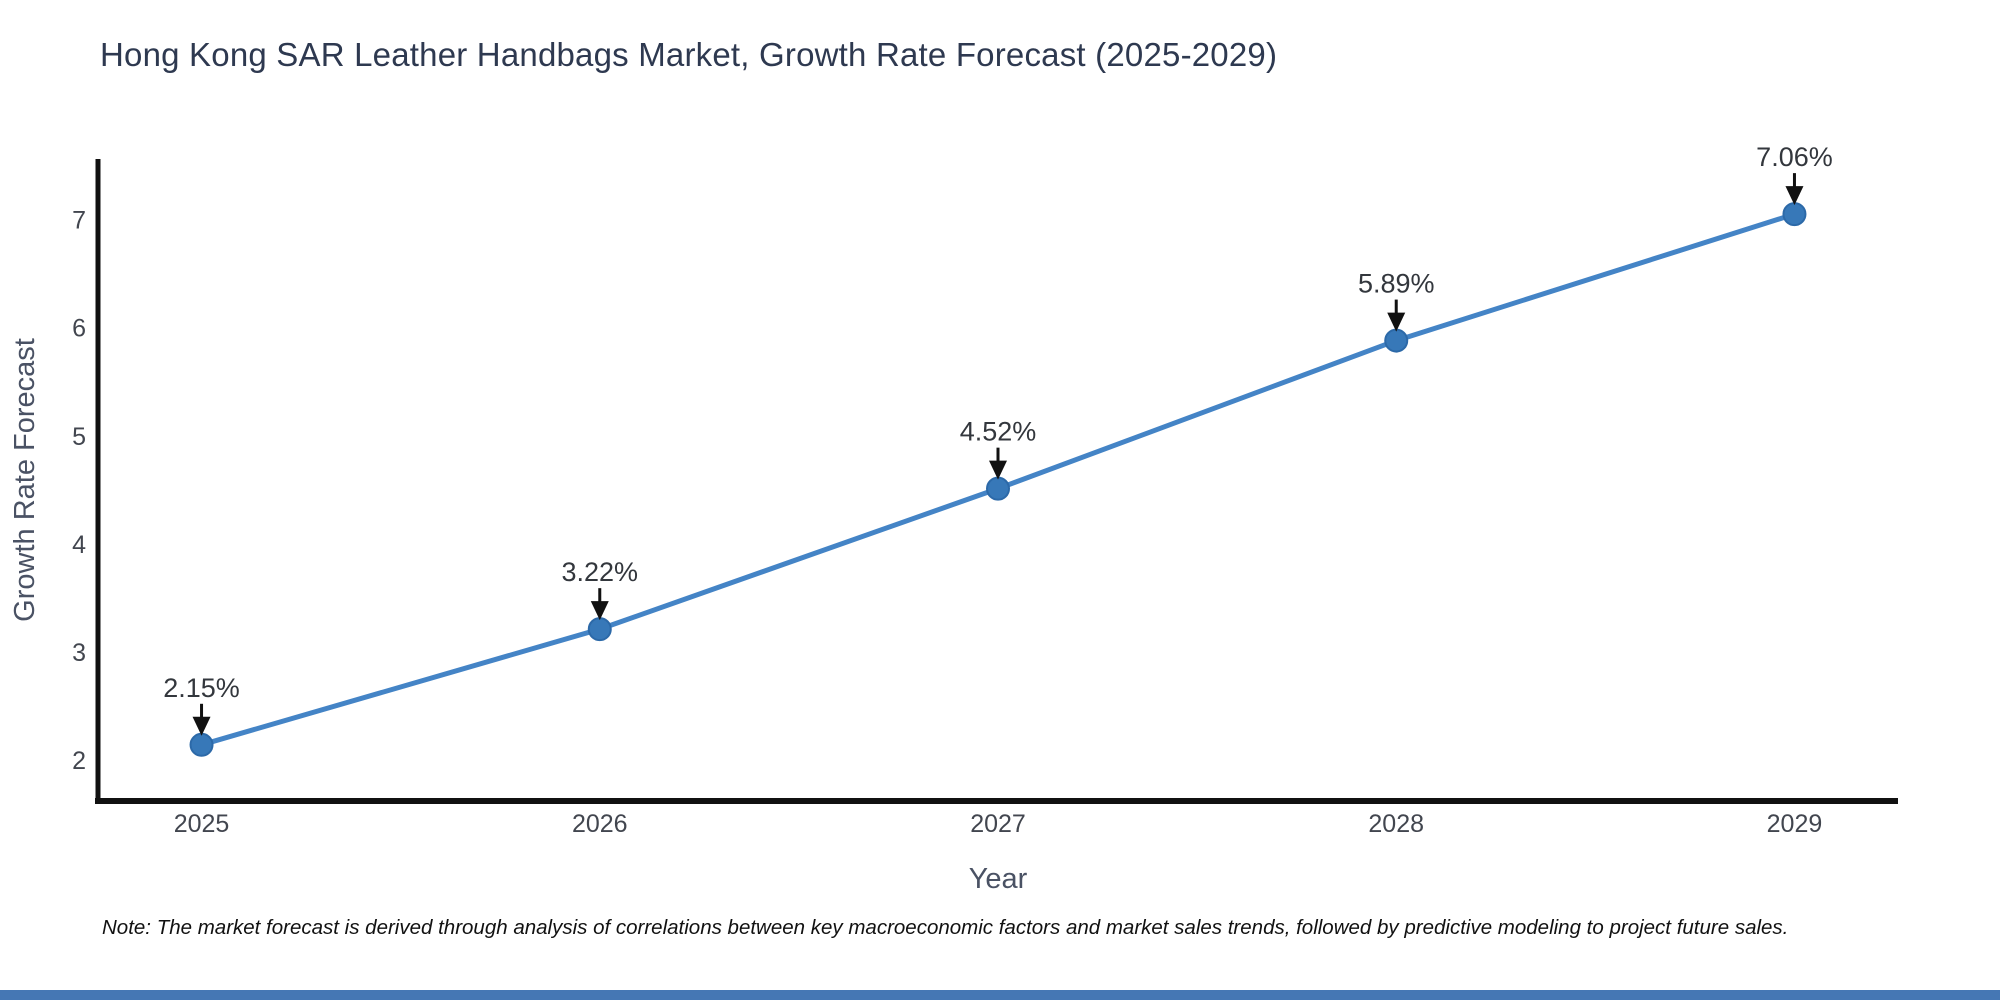 This screenshot has width=2000, height=1000. Describe the element at coordinates (79, 653) in the screenshot. I see `y-tick-label: 3` at that location.